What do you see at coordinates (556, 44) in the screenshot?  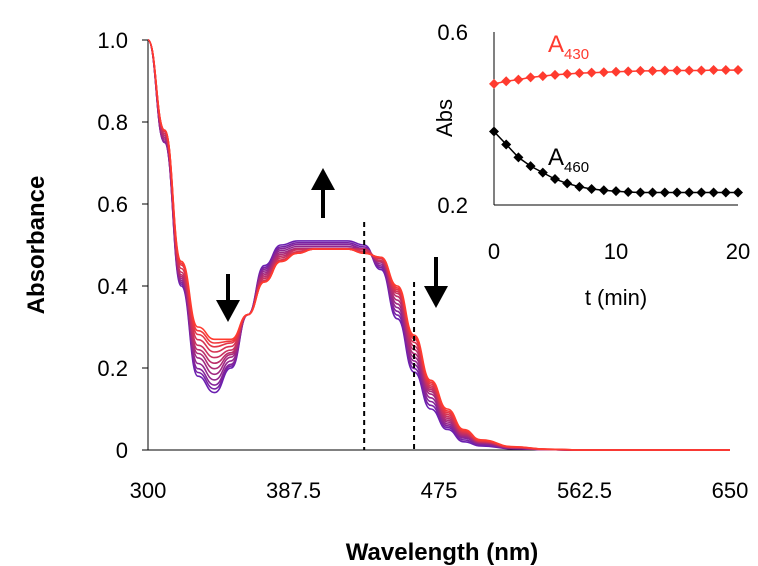 I see `a430-label-main: A` at bounding box center [556, 44].